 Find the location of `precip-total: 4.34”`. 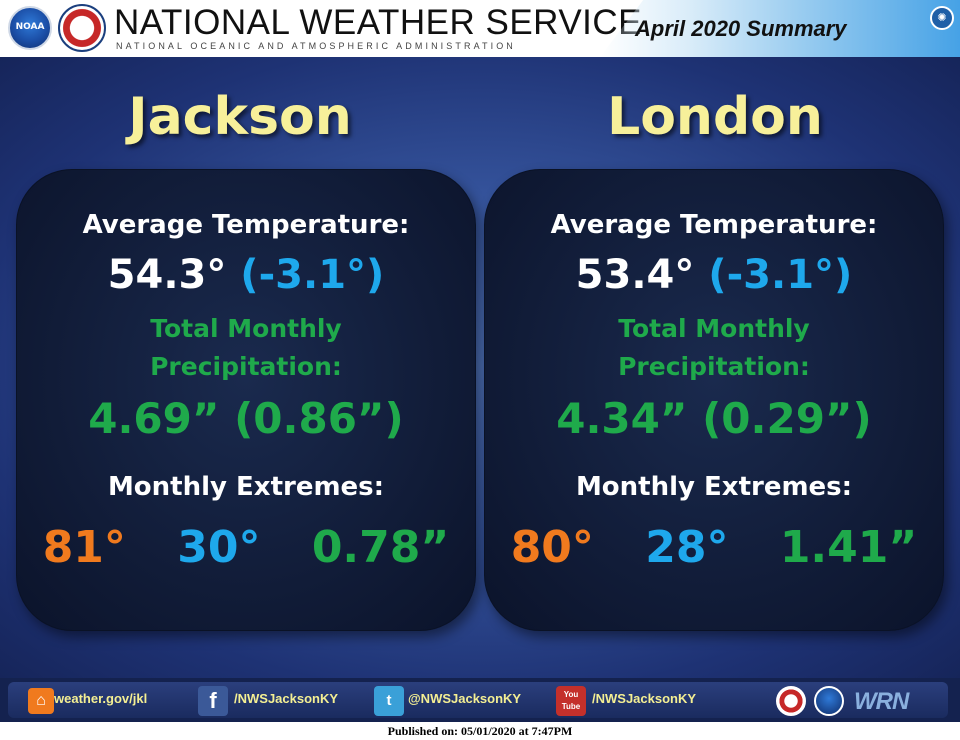

precip-total: 4.34” is located at coordinates (622, 418).